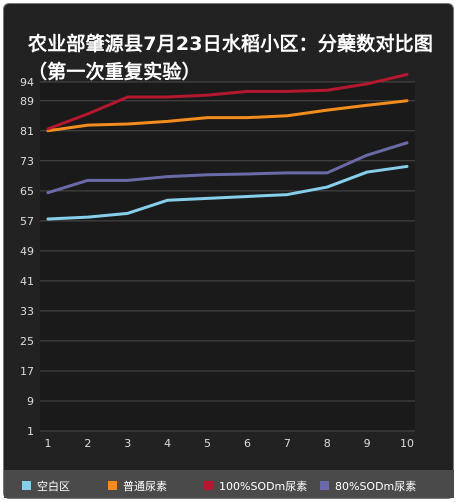 This screenshot has width=458, height=502. I want to click on y-axis-ticks: 1 9 17 25 33 41 49 57 65 73 81 89 94, so click(27, 257).